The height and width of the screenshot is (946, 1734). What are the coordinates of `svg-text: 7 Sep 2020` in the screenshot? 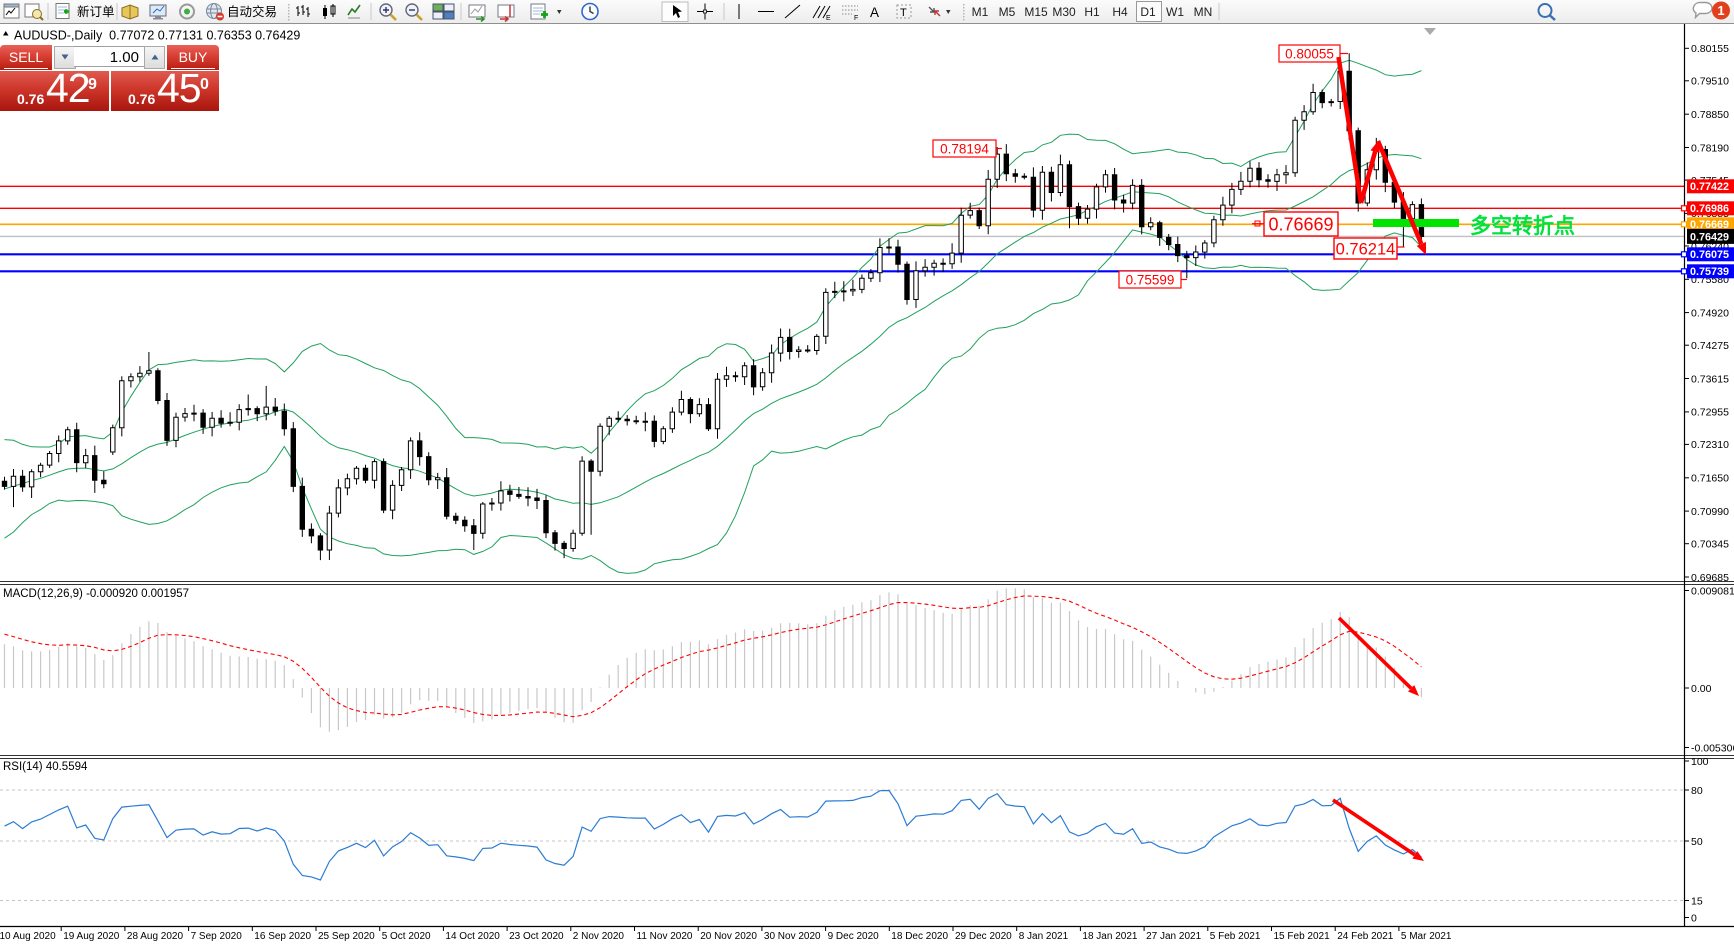 It's located at (217, 936).